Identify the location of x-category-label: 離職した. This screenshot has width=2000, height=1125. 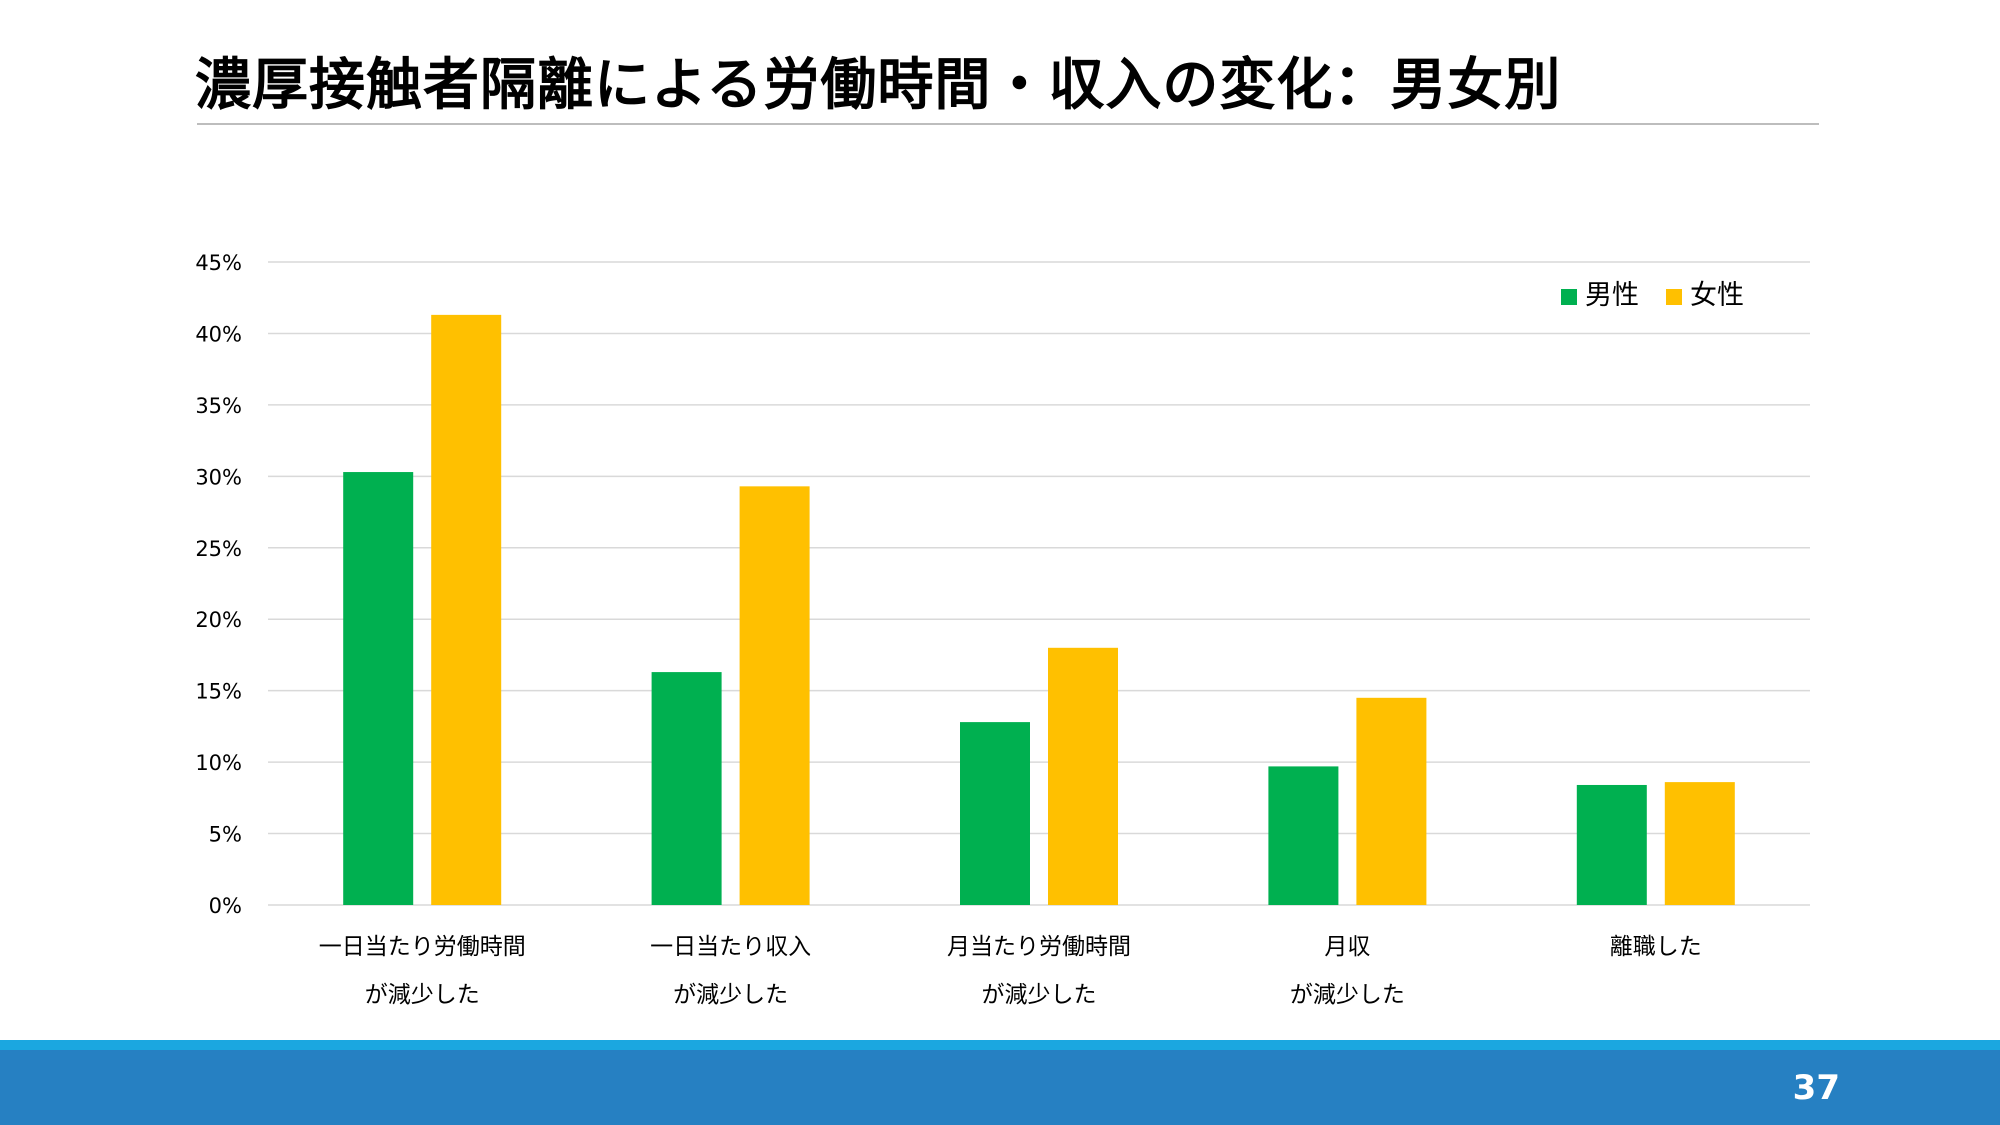
(1656, 947).